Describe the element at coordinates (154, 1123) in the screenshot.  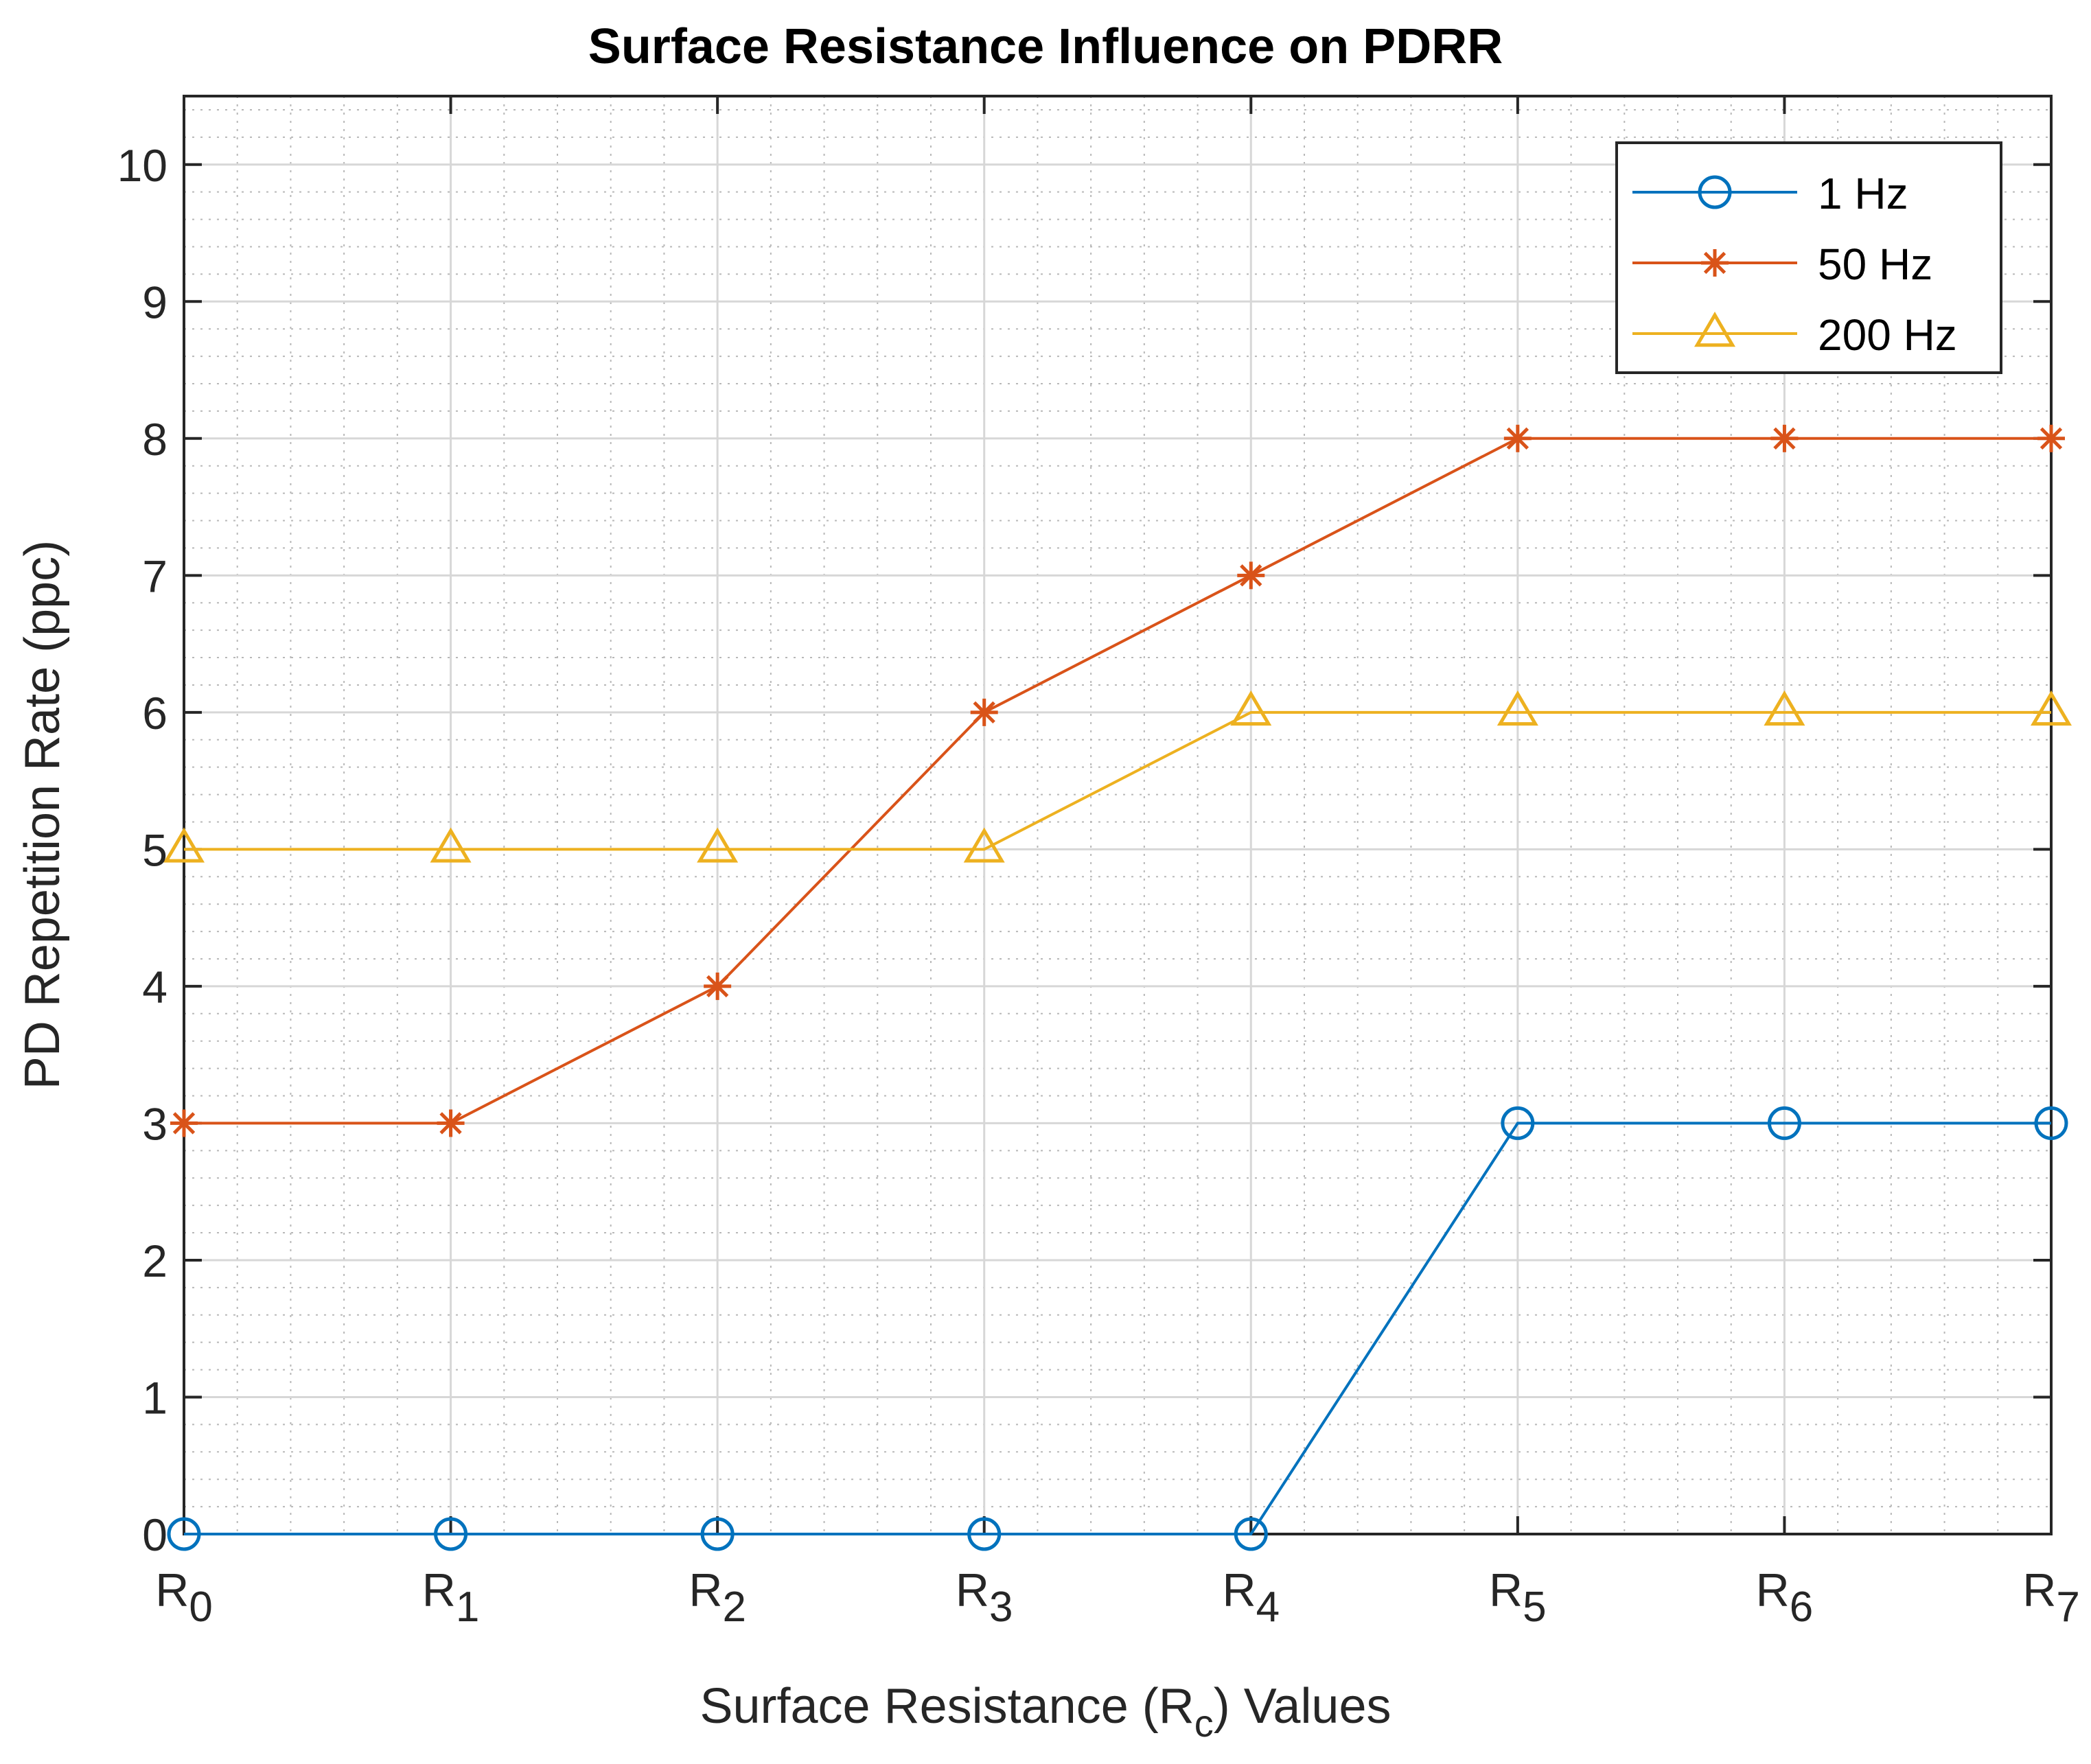
I see `y-tick-label: 3` at that location.